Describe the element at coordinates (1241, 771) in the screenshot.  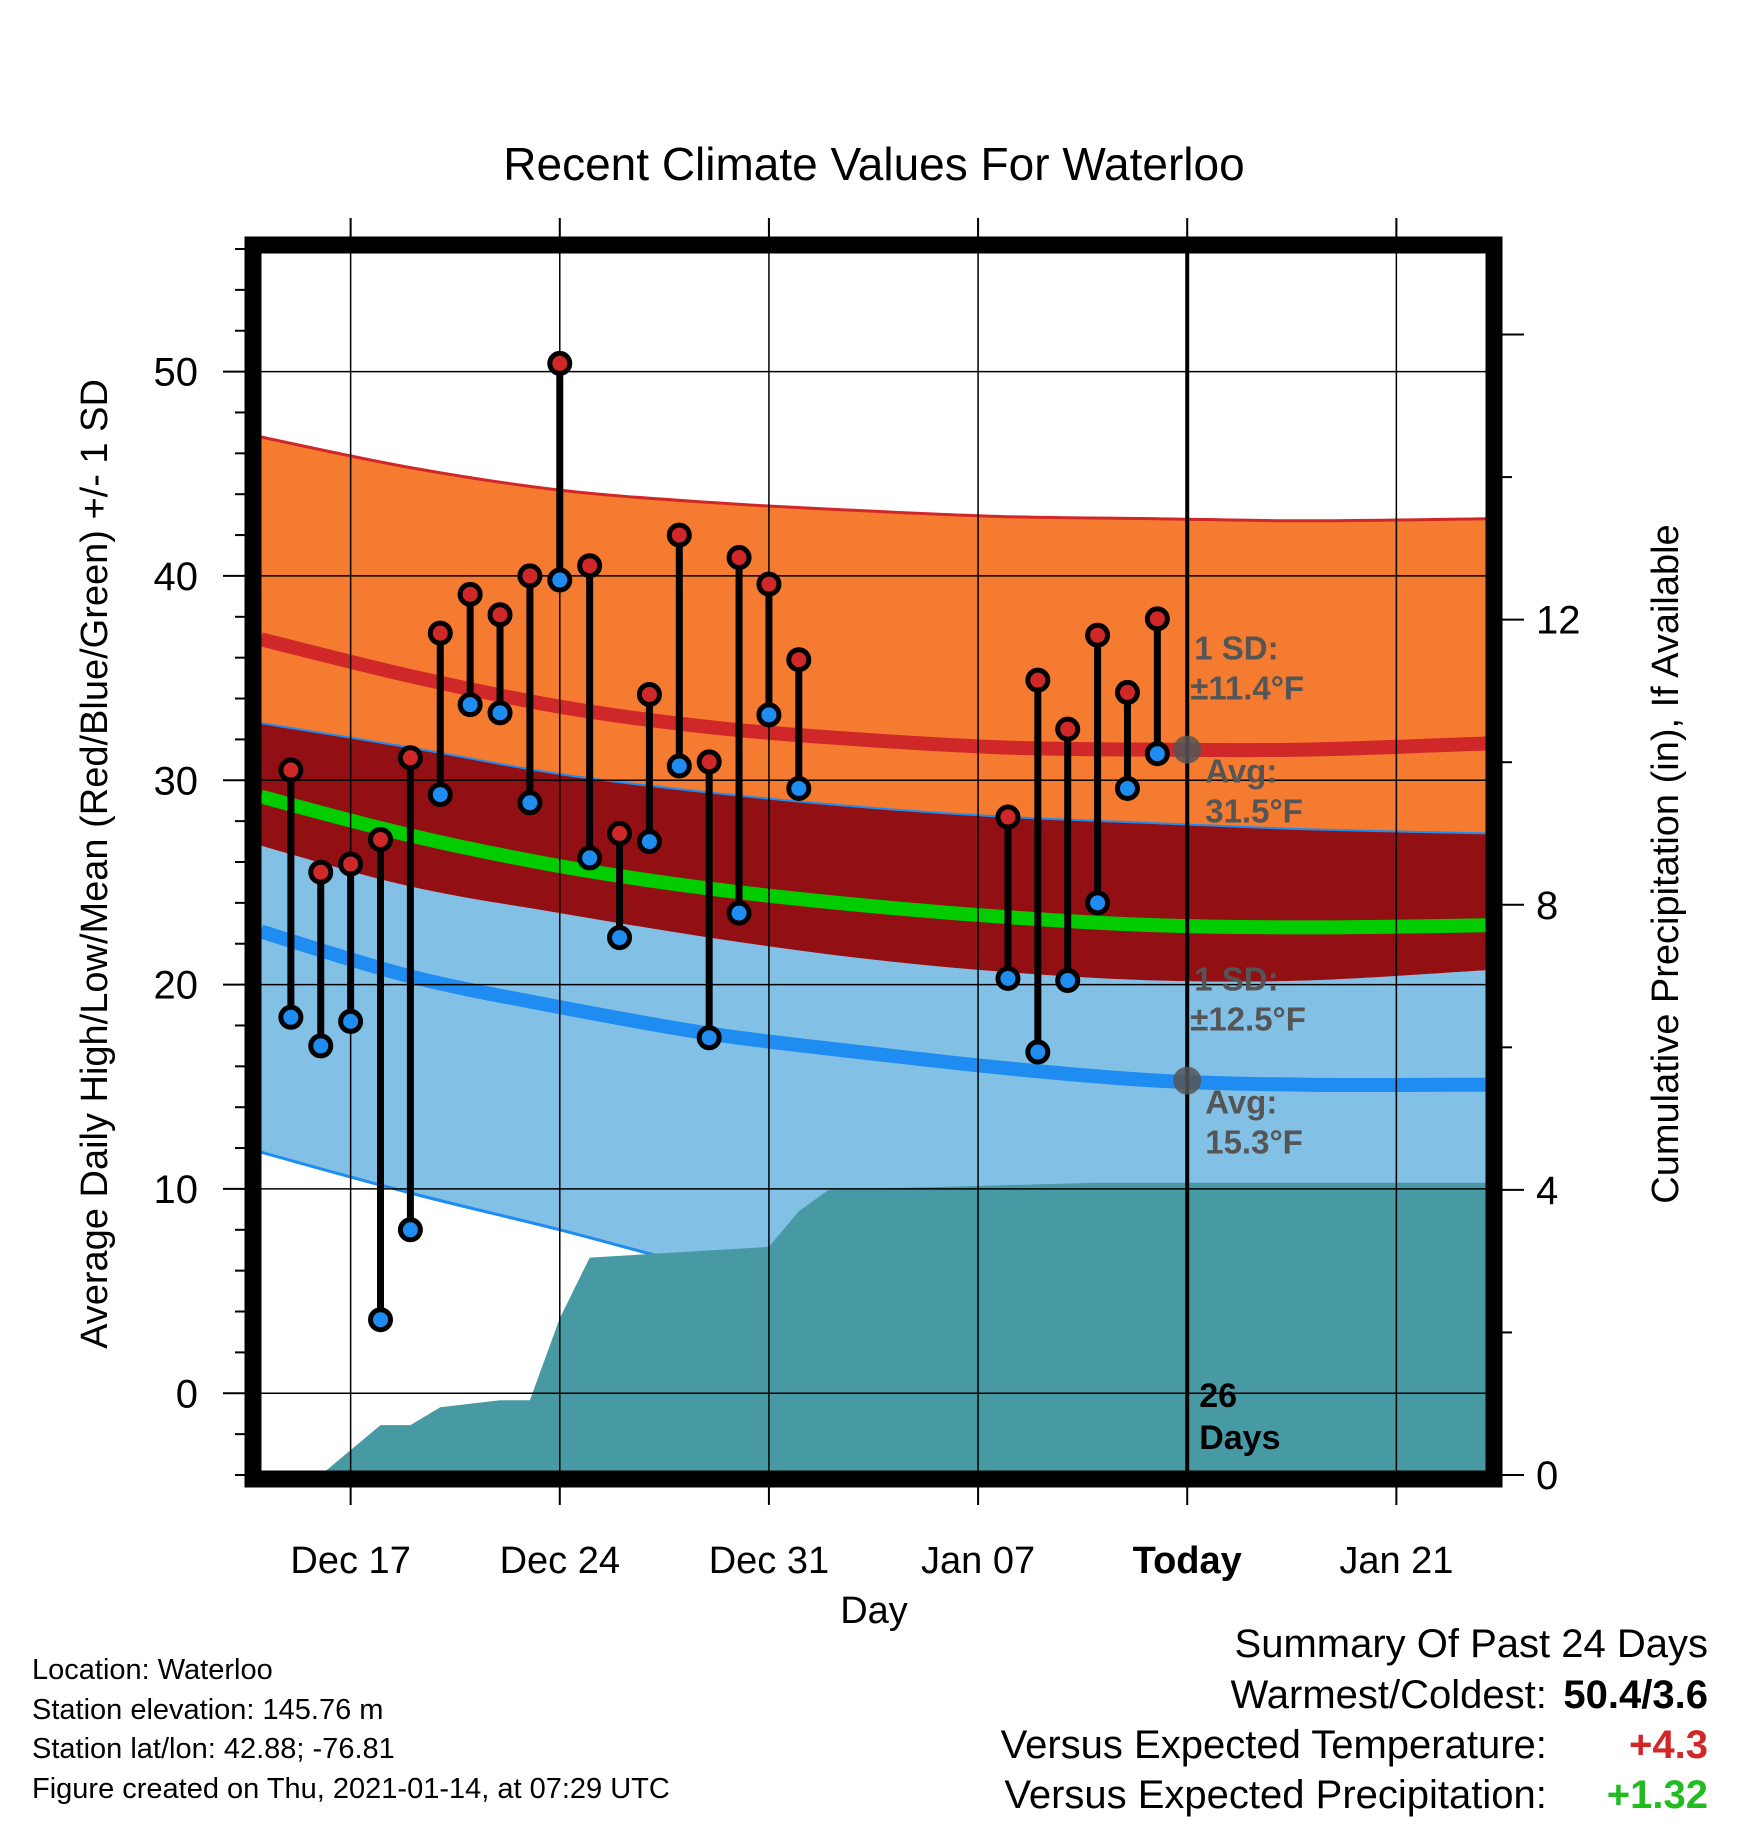
I see `high-avg-label: Avg:` at that location.